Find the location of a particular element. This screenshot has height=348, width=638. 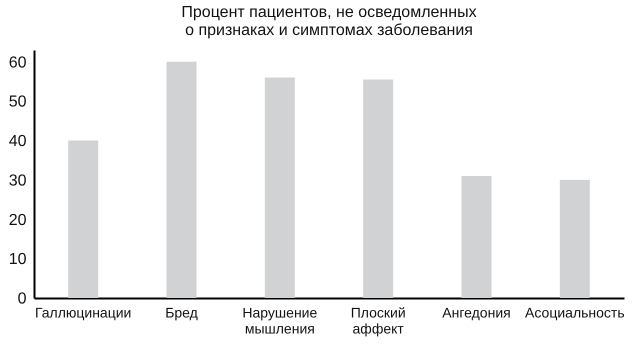

x-tick-label: Асоциальность is located at coordinates (575, 312).